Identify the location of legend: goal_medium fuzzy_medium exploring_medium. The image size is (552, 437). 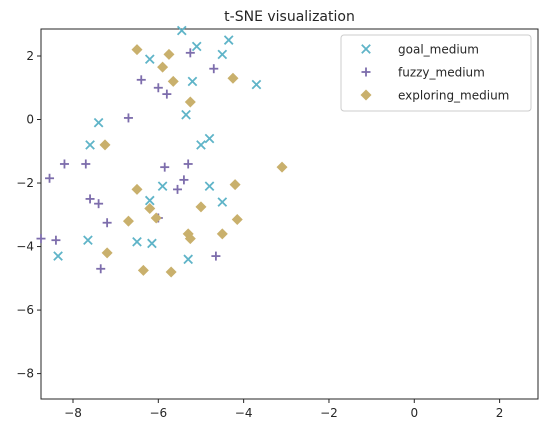
(436, 73).